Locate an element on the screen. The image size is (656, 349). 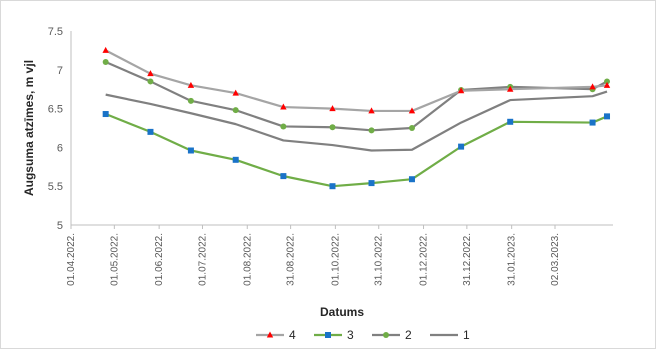
legend-item-2: 2 is located at coordinates (392, 335).